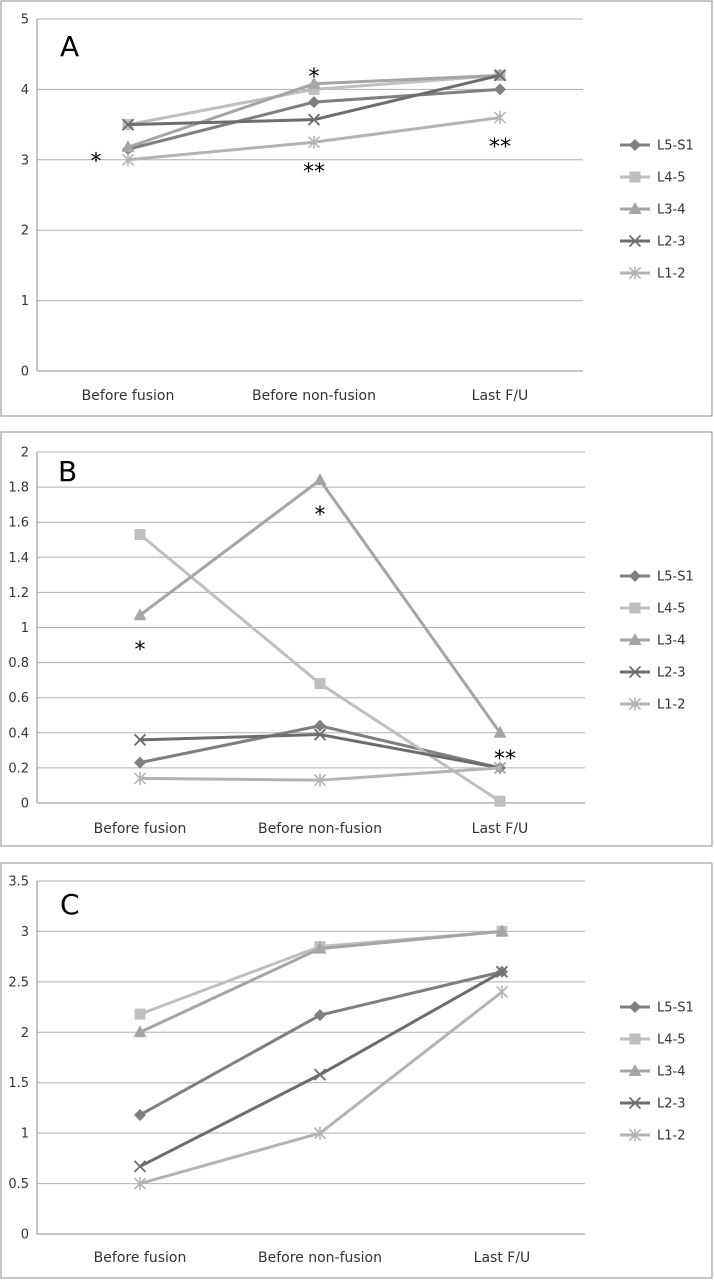 The image size is (714, 1280). I want to click on y-tick-label: 1.4, so click(18, 558).